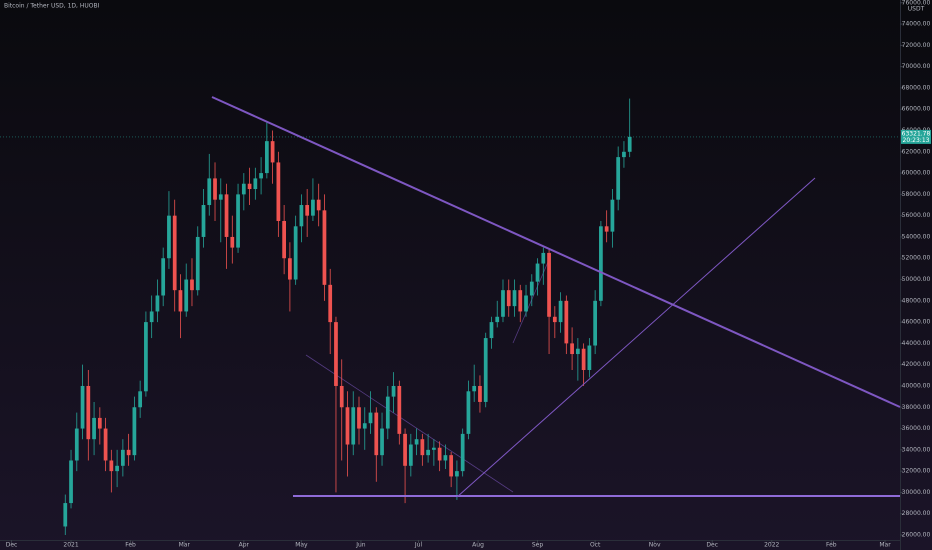  What do you see at coordinates (916, 534) in the screenshot?
I see `y-tick-label: 26000.00` at bounding box center [916, 534].